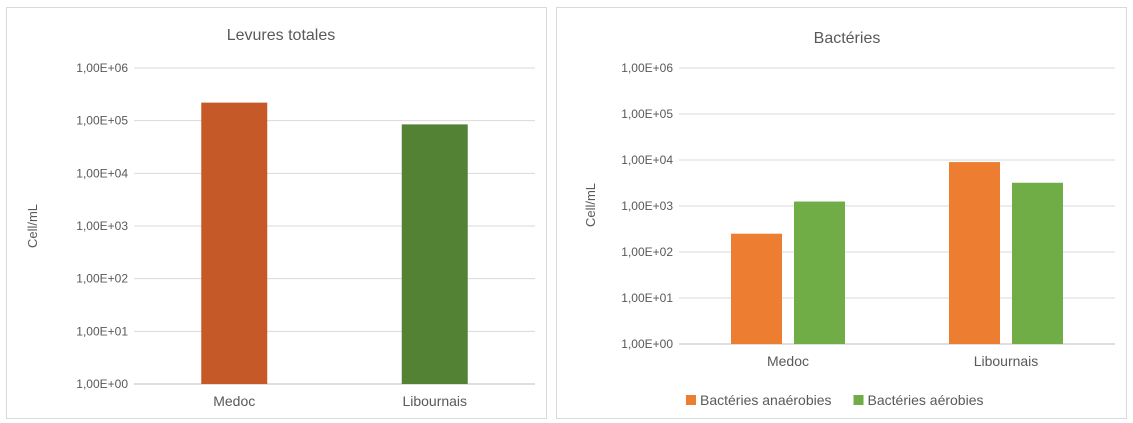 The width and height of the screenshot is (1133, 423). Describe the element at coordinates (281, 35) in the screenshot. I see `chart-title: Levures totales` at that location.